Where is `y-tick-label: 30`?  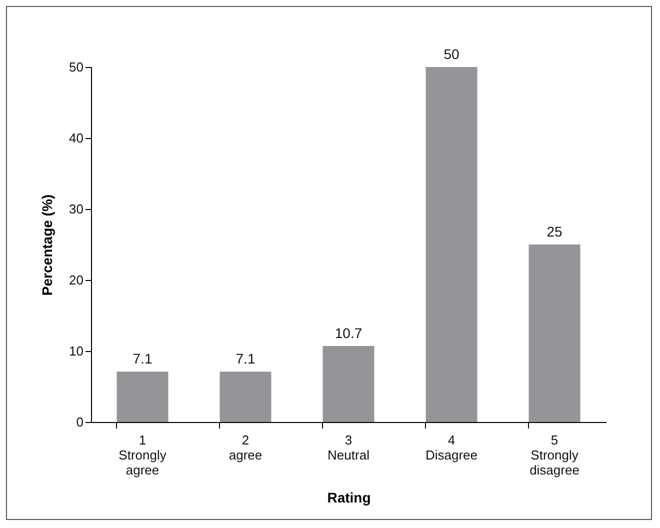
y-tick-label: 30 is located at coordinates (76, 209).